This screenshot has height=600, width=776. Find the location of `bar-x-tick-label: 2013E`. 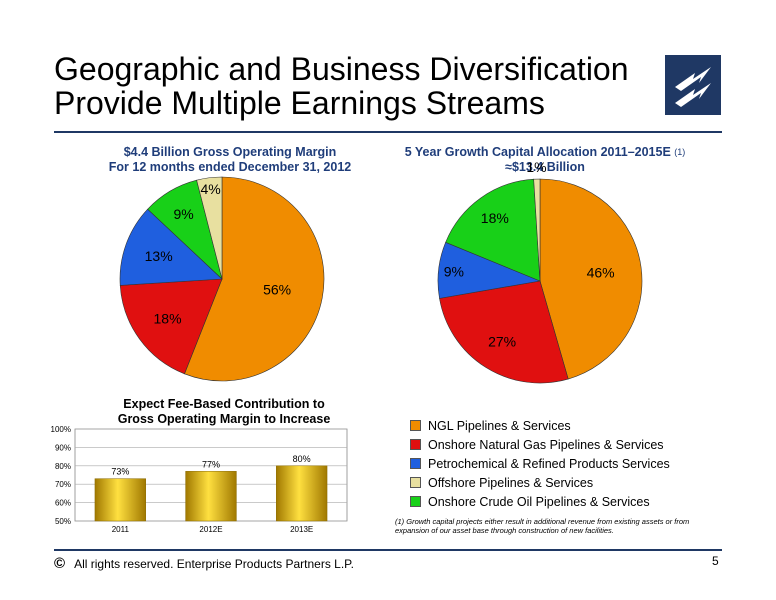

bar-x-tick-label: 2013E is located at coordinates (301, 529).